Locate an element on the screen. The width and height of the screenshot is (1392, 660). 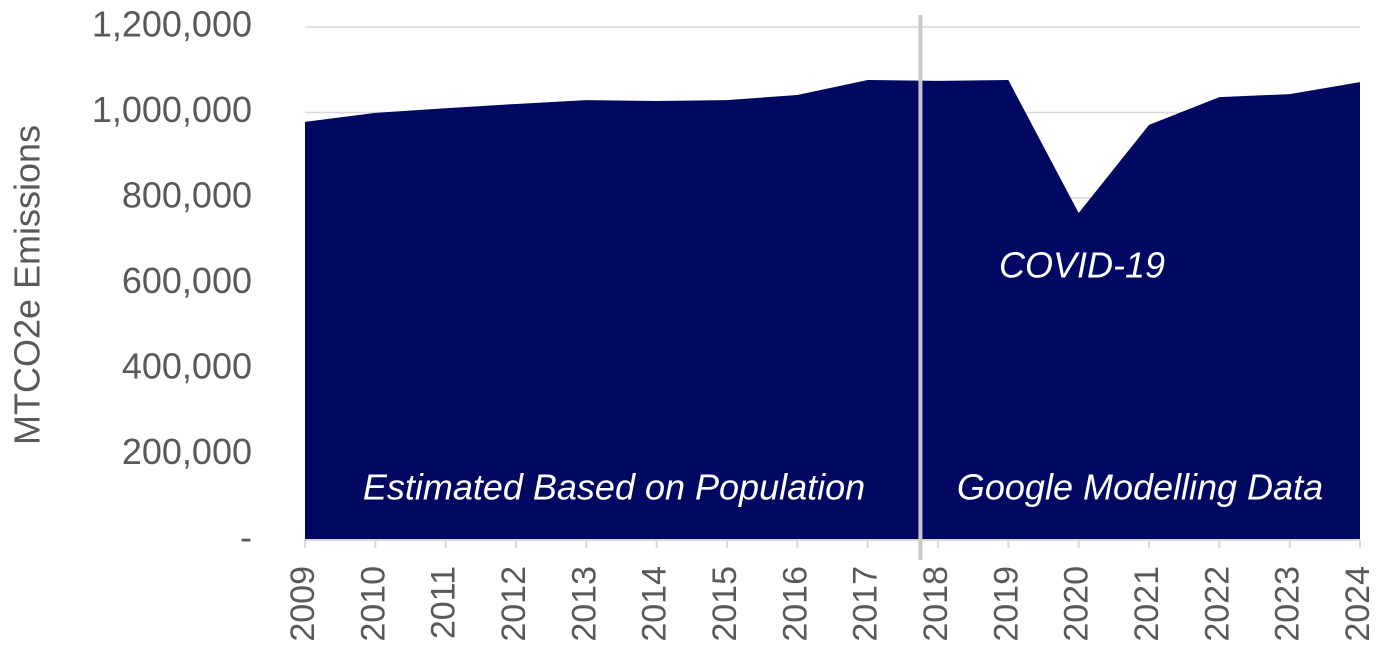
y-tick-label: 400,000 is located at coordinates (187, 366).